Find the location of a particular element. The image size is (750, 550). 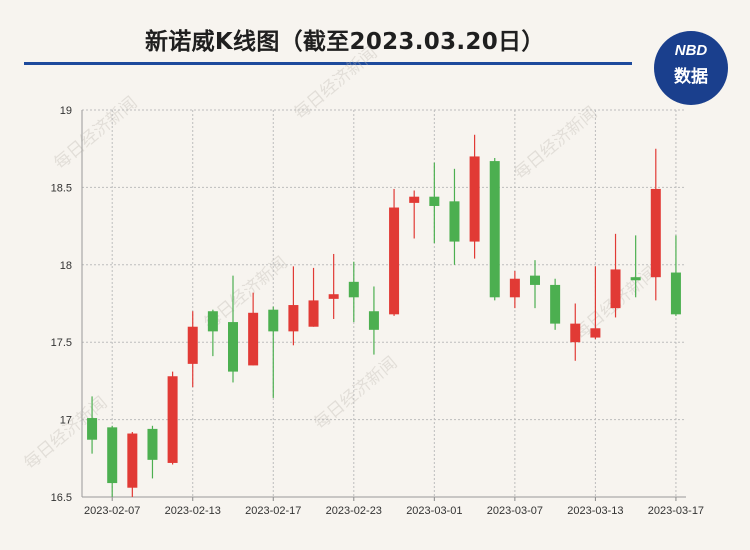

x-tick-label: 2023-02-07 is located at coordinates (112, 511).